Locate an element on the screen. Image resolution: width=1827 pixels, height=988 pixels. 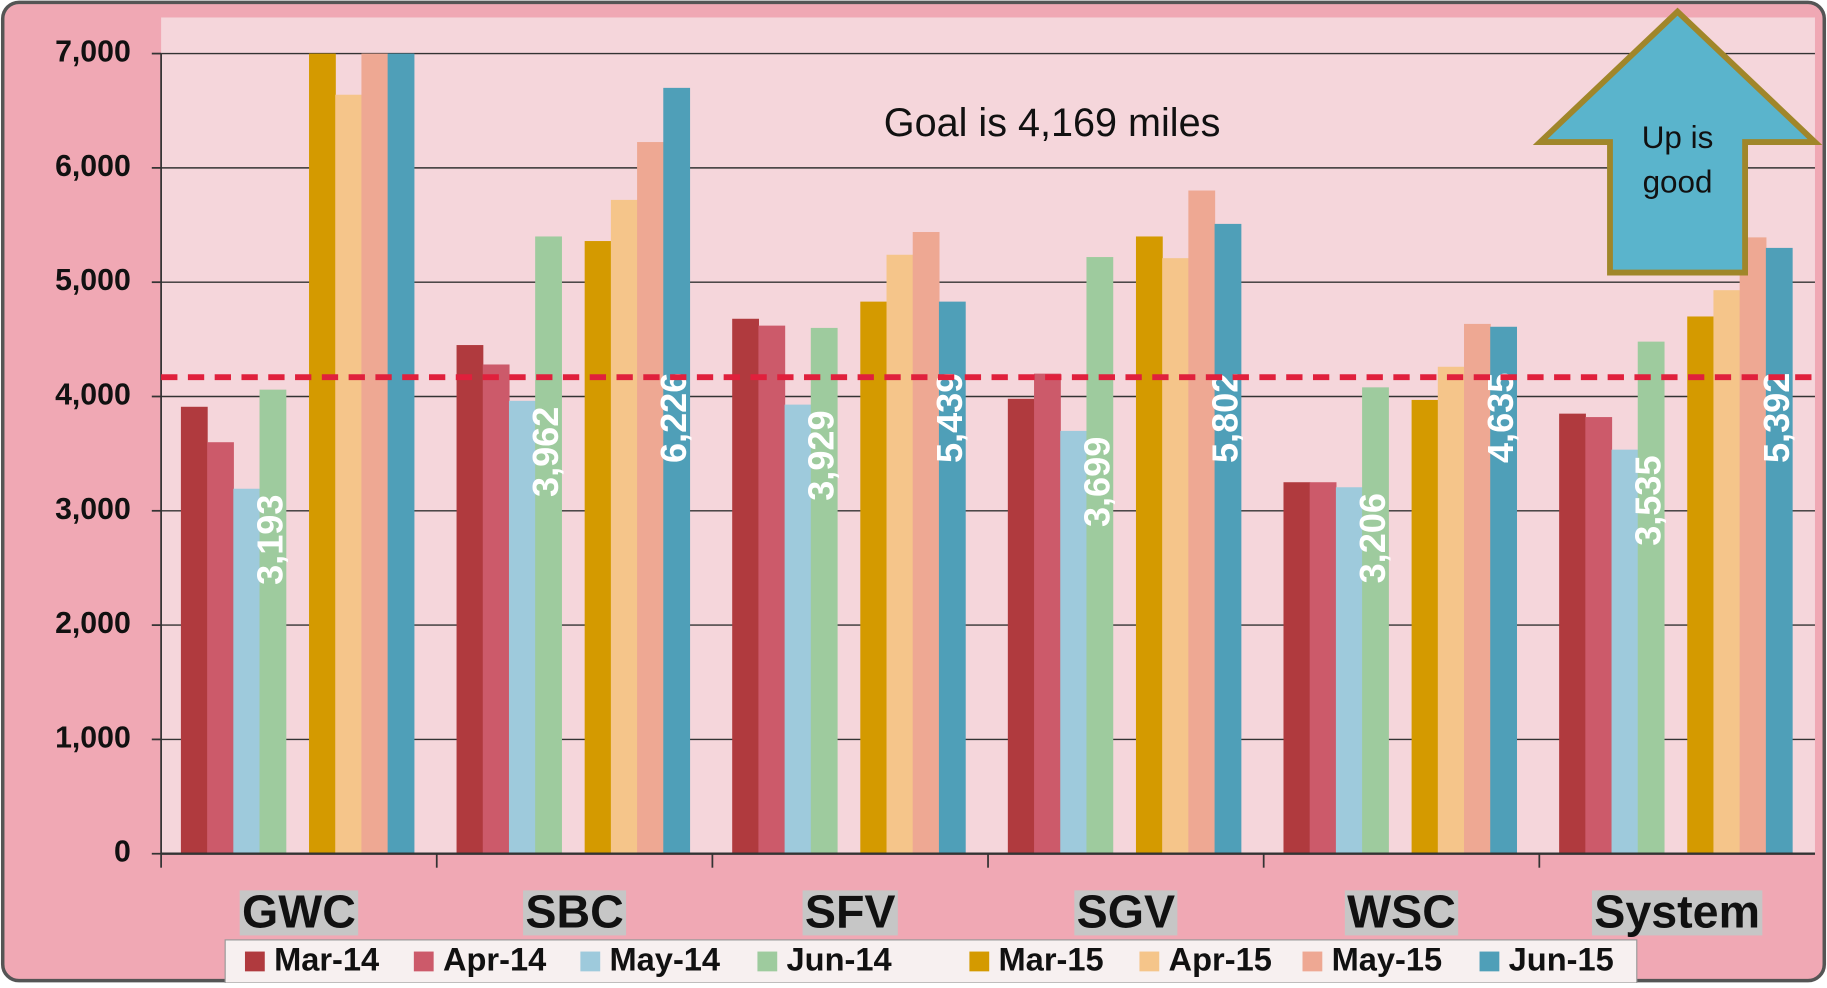
data-label: 3,962 is located at coordinates (545, 452).